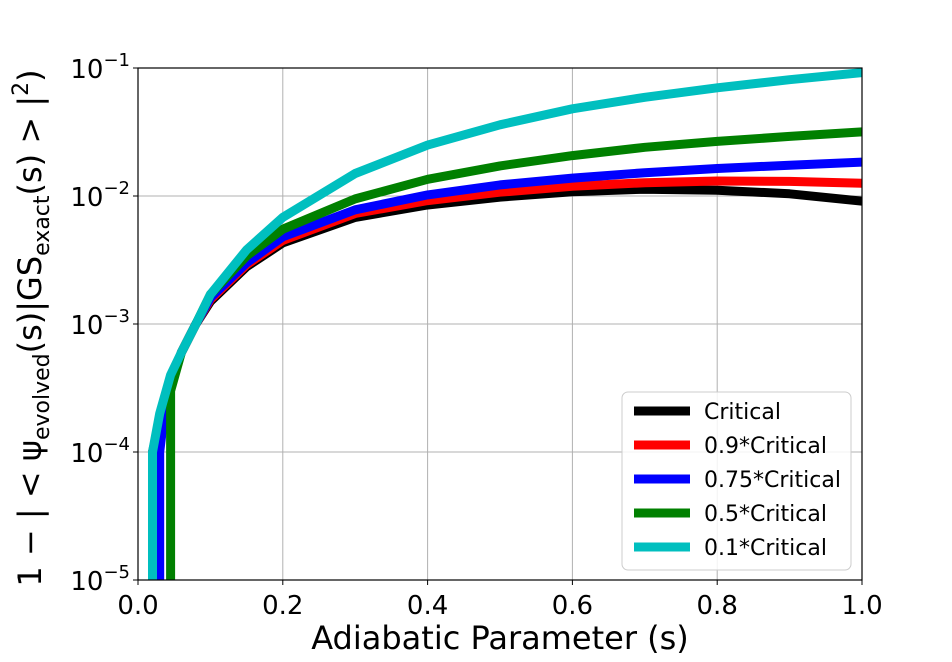 The height and width of the screenshot is (662, 952). Describe the element at coordinates (500, 638) in the screenshot. I see `x-axis-label: Adiabatic Parameter (s)` at that location.